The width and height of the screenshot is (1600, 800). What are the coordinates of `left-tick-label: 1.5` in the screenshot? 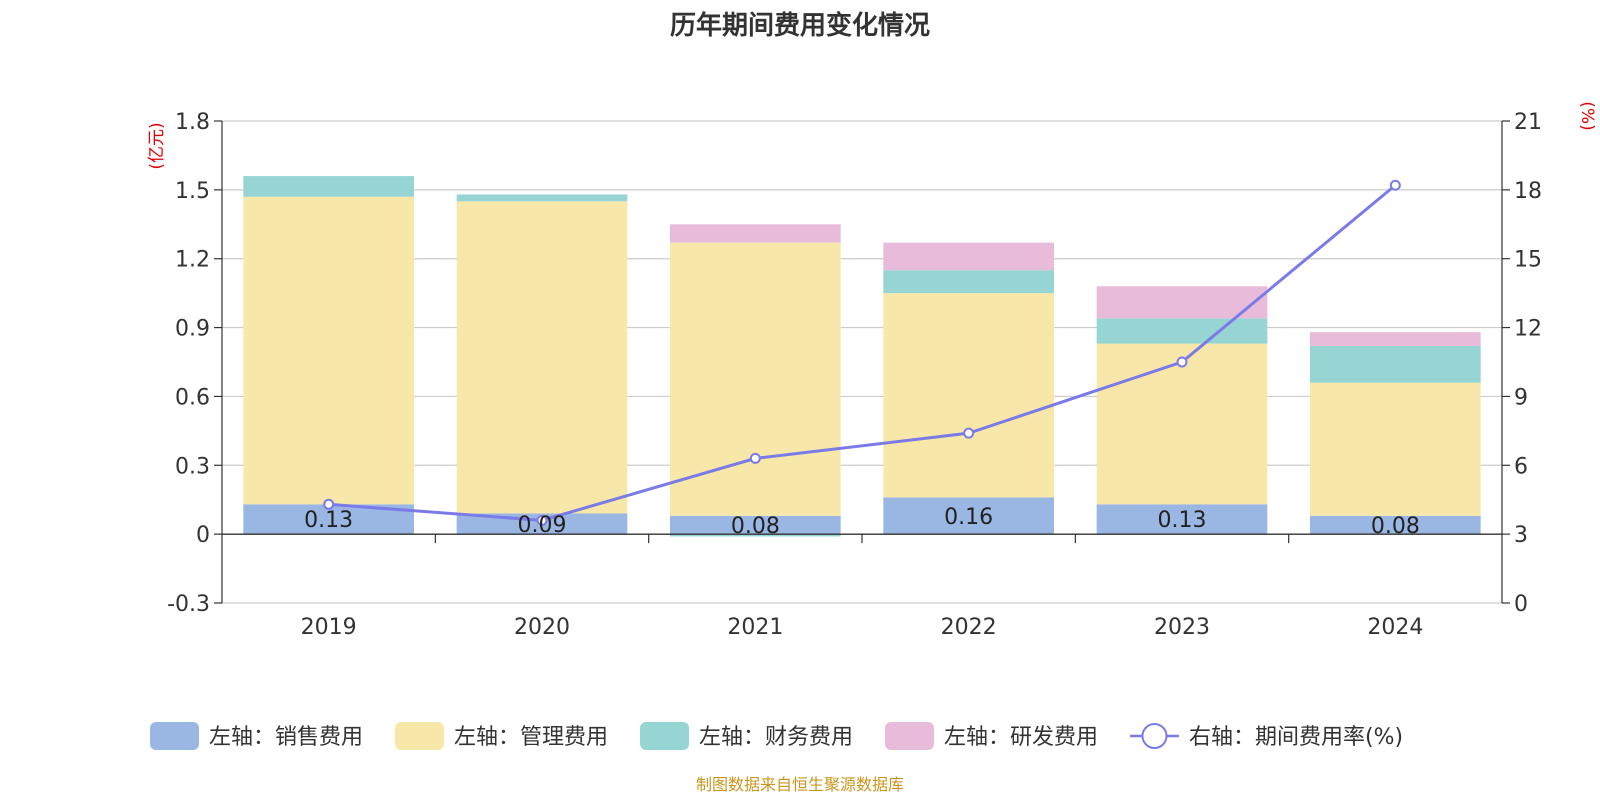 It's located at (192, 191).